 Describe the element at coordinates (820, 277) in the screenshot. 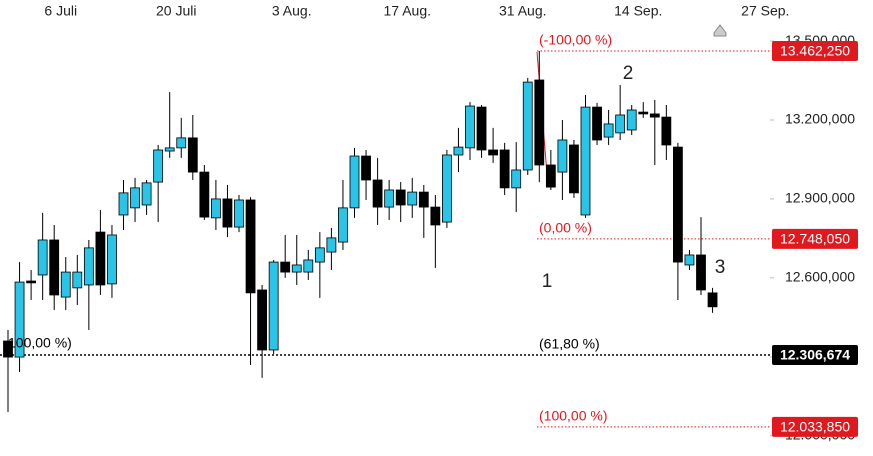

I see `y-tick-label: 12.600,000` at that location.